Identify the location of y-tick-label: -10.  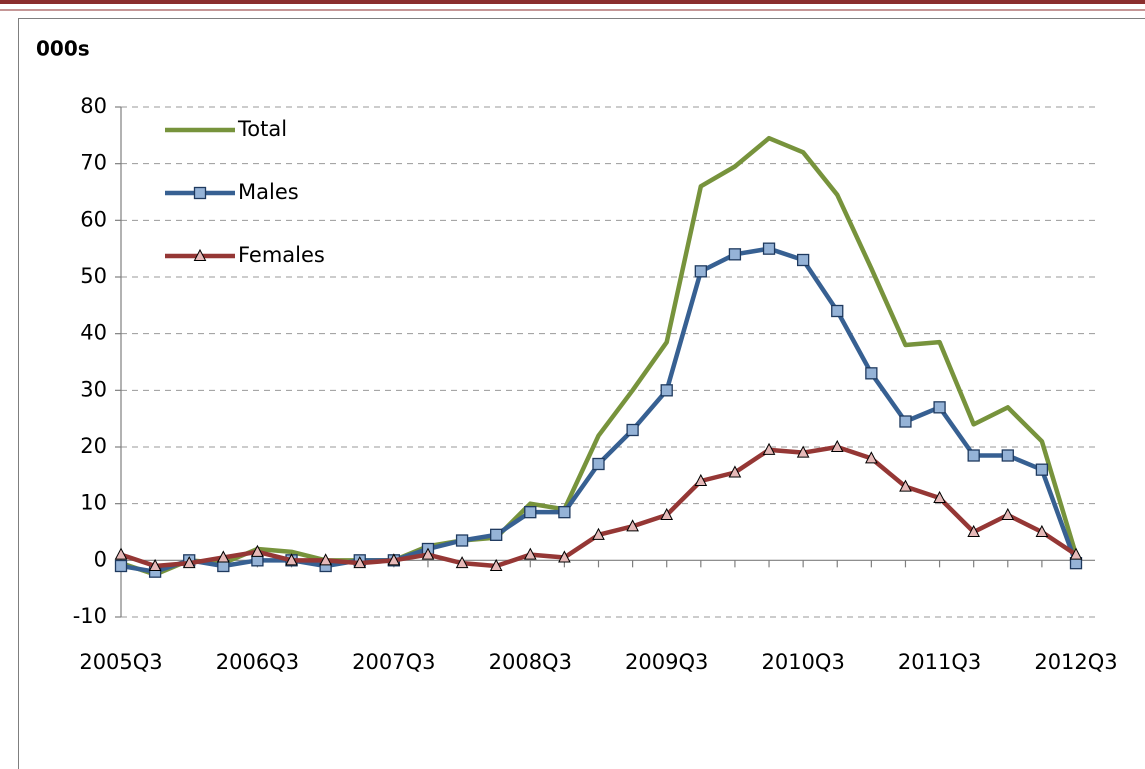
(90, 616).